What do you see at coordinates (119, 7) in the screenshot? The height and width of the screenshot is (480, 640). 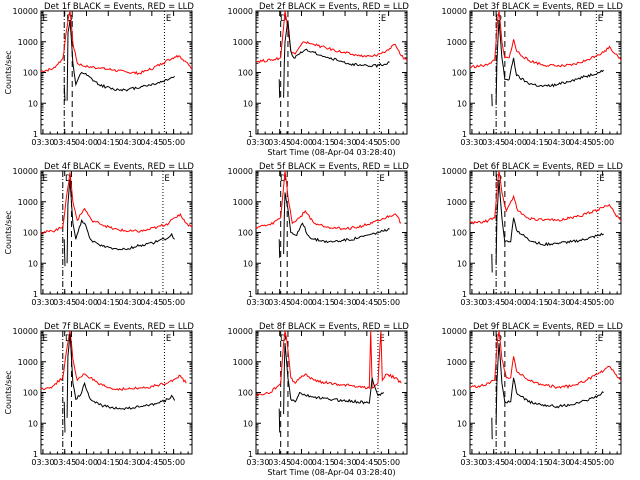 I see `panel-title: Det 1f BLACK = Events, RED = LLD` at bounding box center [119, 7].